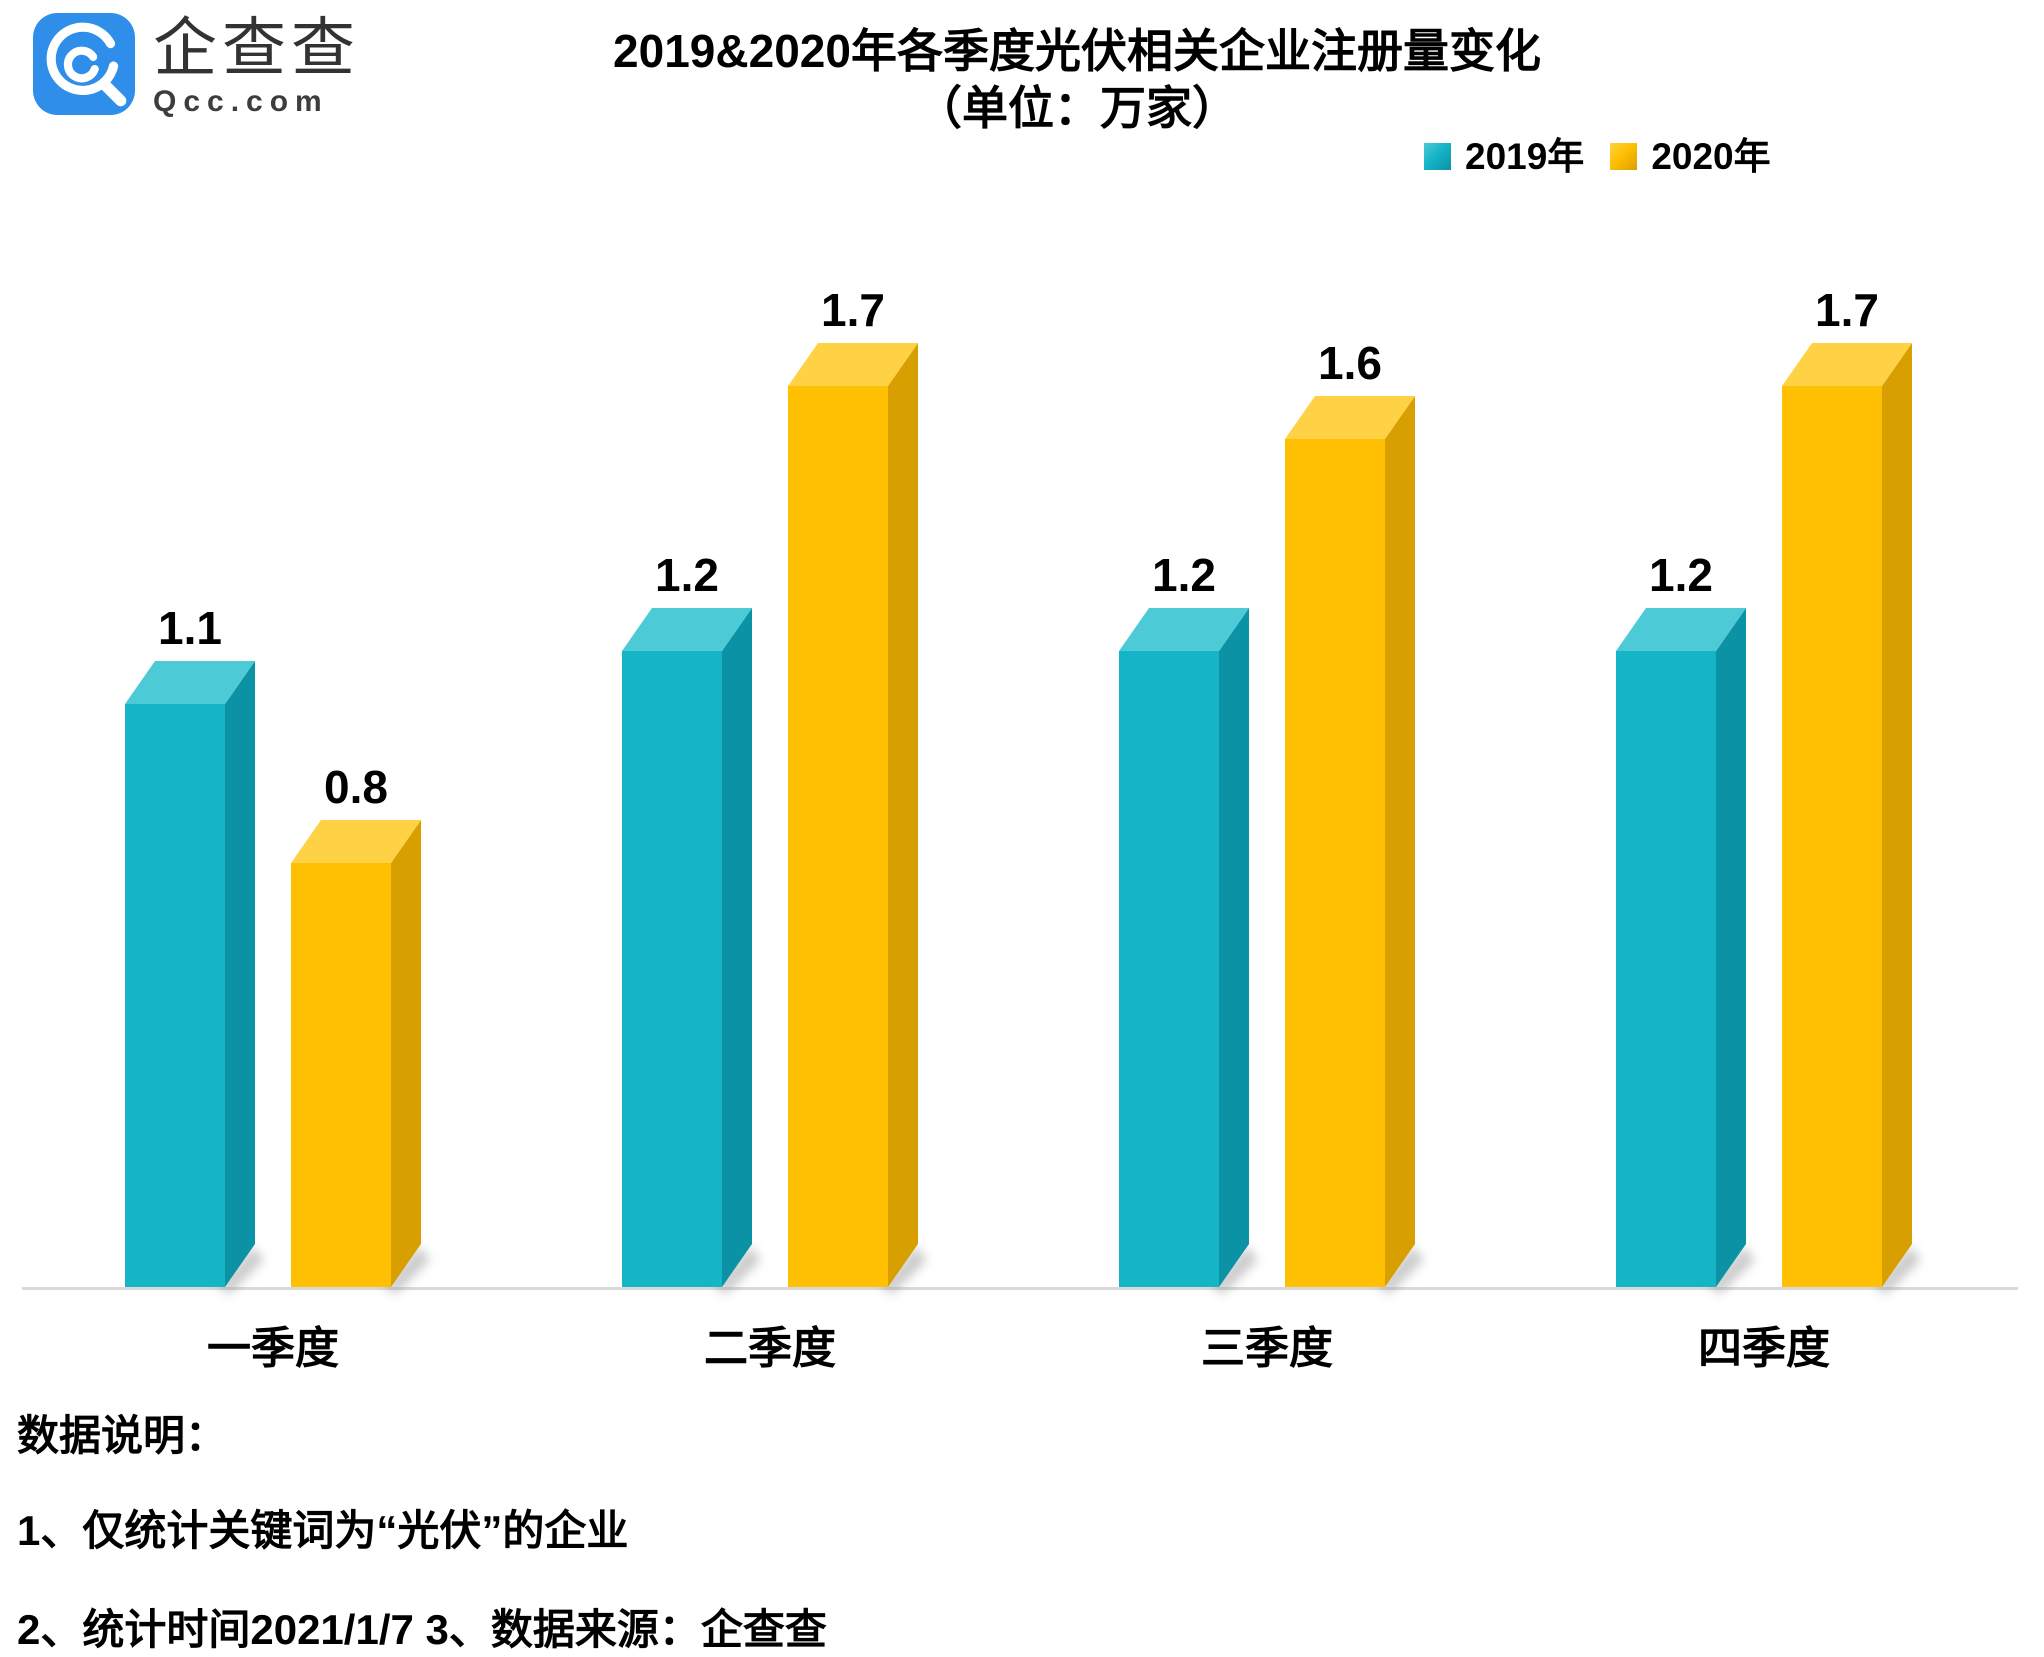 The height and width of the screenshot is (1657, 2044). I want to click on legend-label: 2020年, so click(1711, 156).